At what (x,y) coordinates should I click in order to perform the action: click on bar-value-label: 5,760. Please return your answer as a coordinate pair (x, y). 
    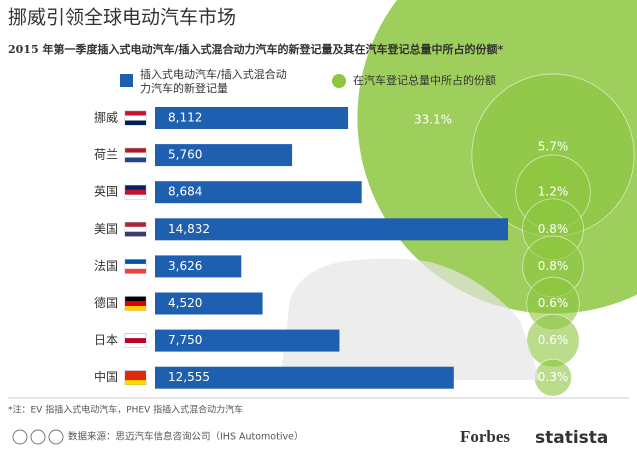
    Looking at the image, I should click on (185, 155).